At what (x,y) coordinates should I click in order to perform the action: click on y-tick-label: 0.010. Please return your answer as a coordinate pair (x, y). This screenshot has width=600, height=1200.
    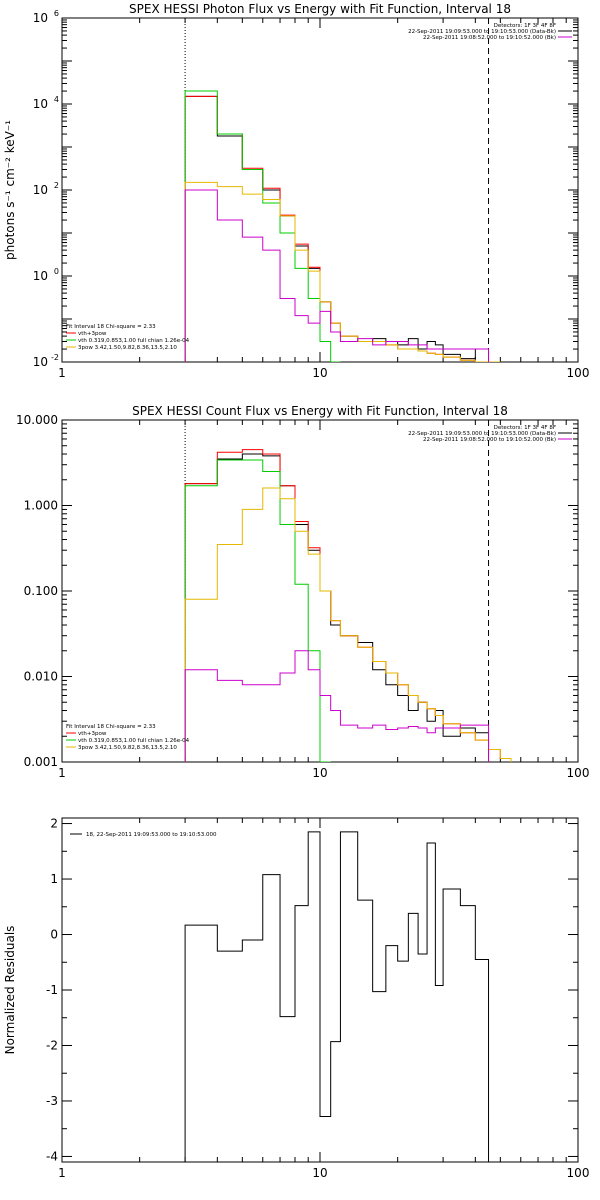
    Looking at the image, I should click on (41, 677).